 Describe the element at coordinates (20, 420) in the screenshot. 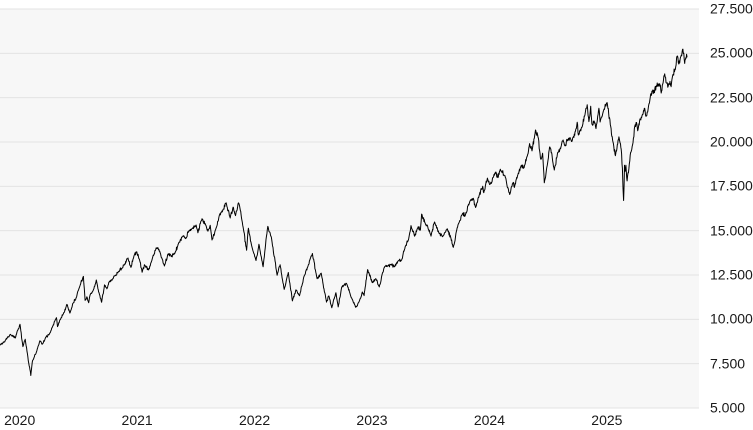

I see `x-axis-label: 2020` at that location.